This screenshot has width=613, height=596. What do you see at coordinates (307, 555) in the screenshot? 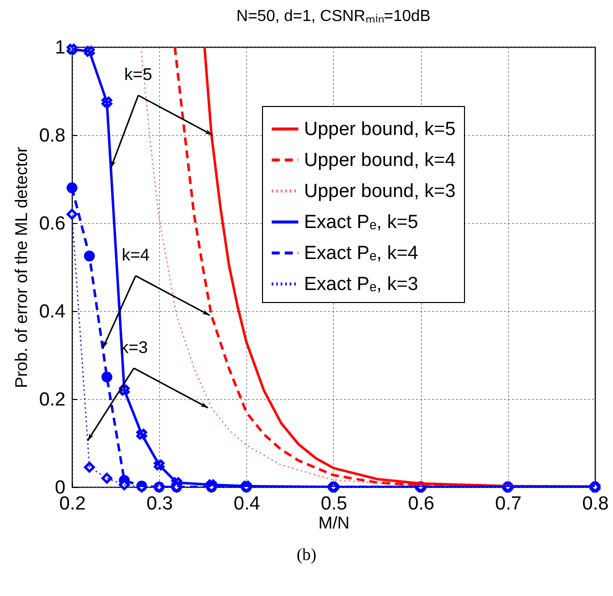
I see `text: (b)` at bounding box center [307, 555].